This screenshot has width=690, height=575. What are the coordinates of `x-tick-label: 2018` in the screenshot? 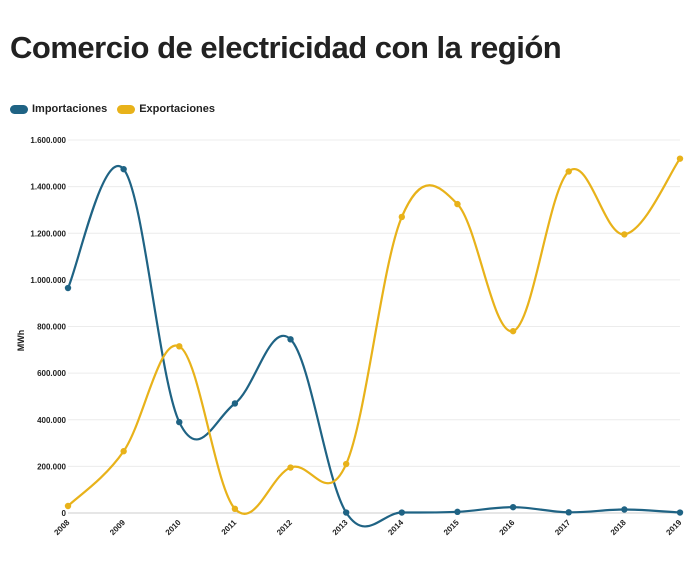 It's located at (618, 527).